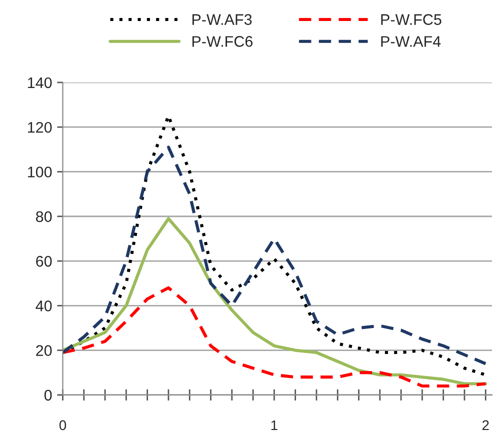 Image resolution: width=502 pixels, height=434 pixels. Describe the element at coordinates (44, 261) in the screenshot. I see `y-tick-label: 60` at that location.